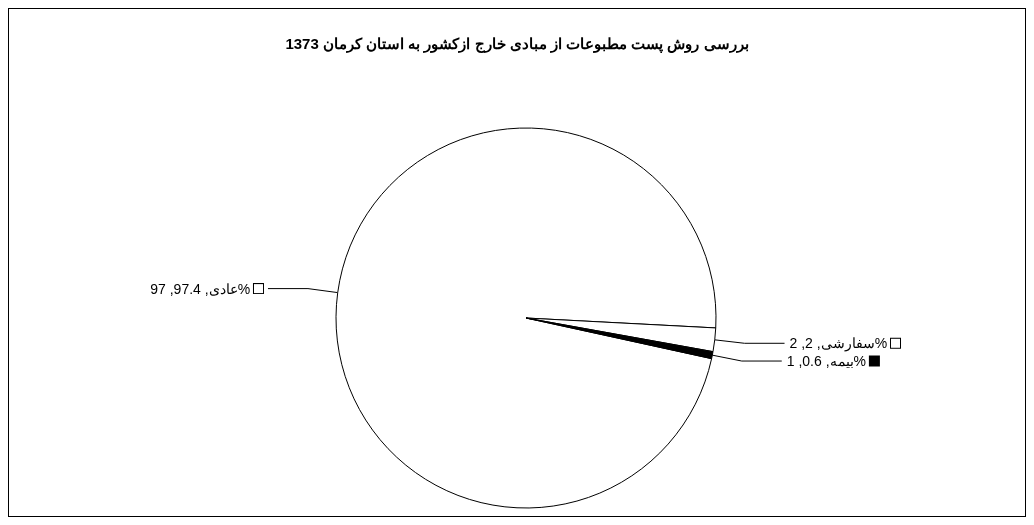 The height and width of the screenshot is (525, 1034). Describe the element at coordinates (838, 344) in the screenshot. I see `legend-label: سفارشی, 2, 2%` at that location.